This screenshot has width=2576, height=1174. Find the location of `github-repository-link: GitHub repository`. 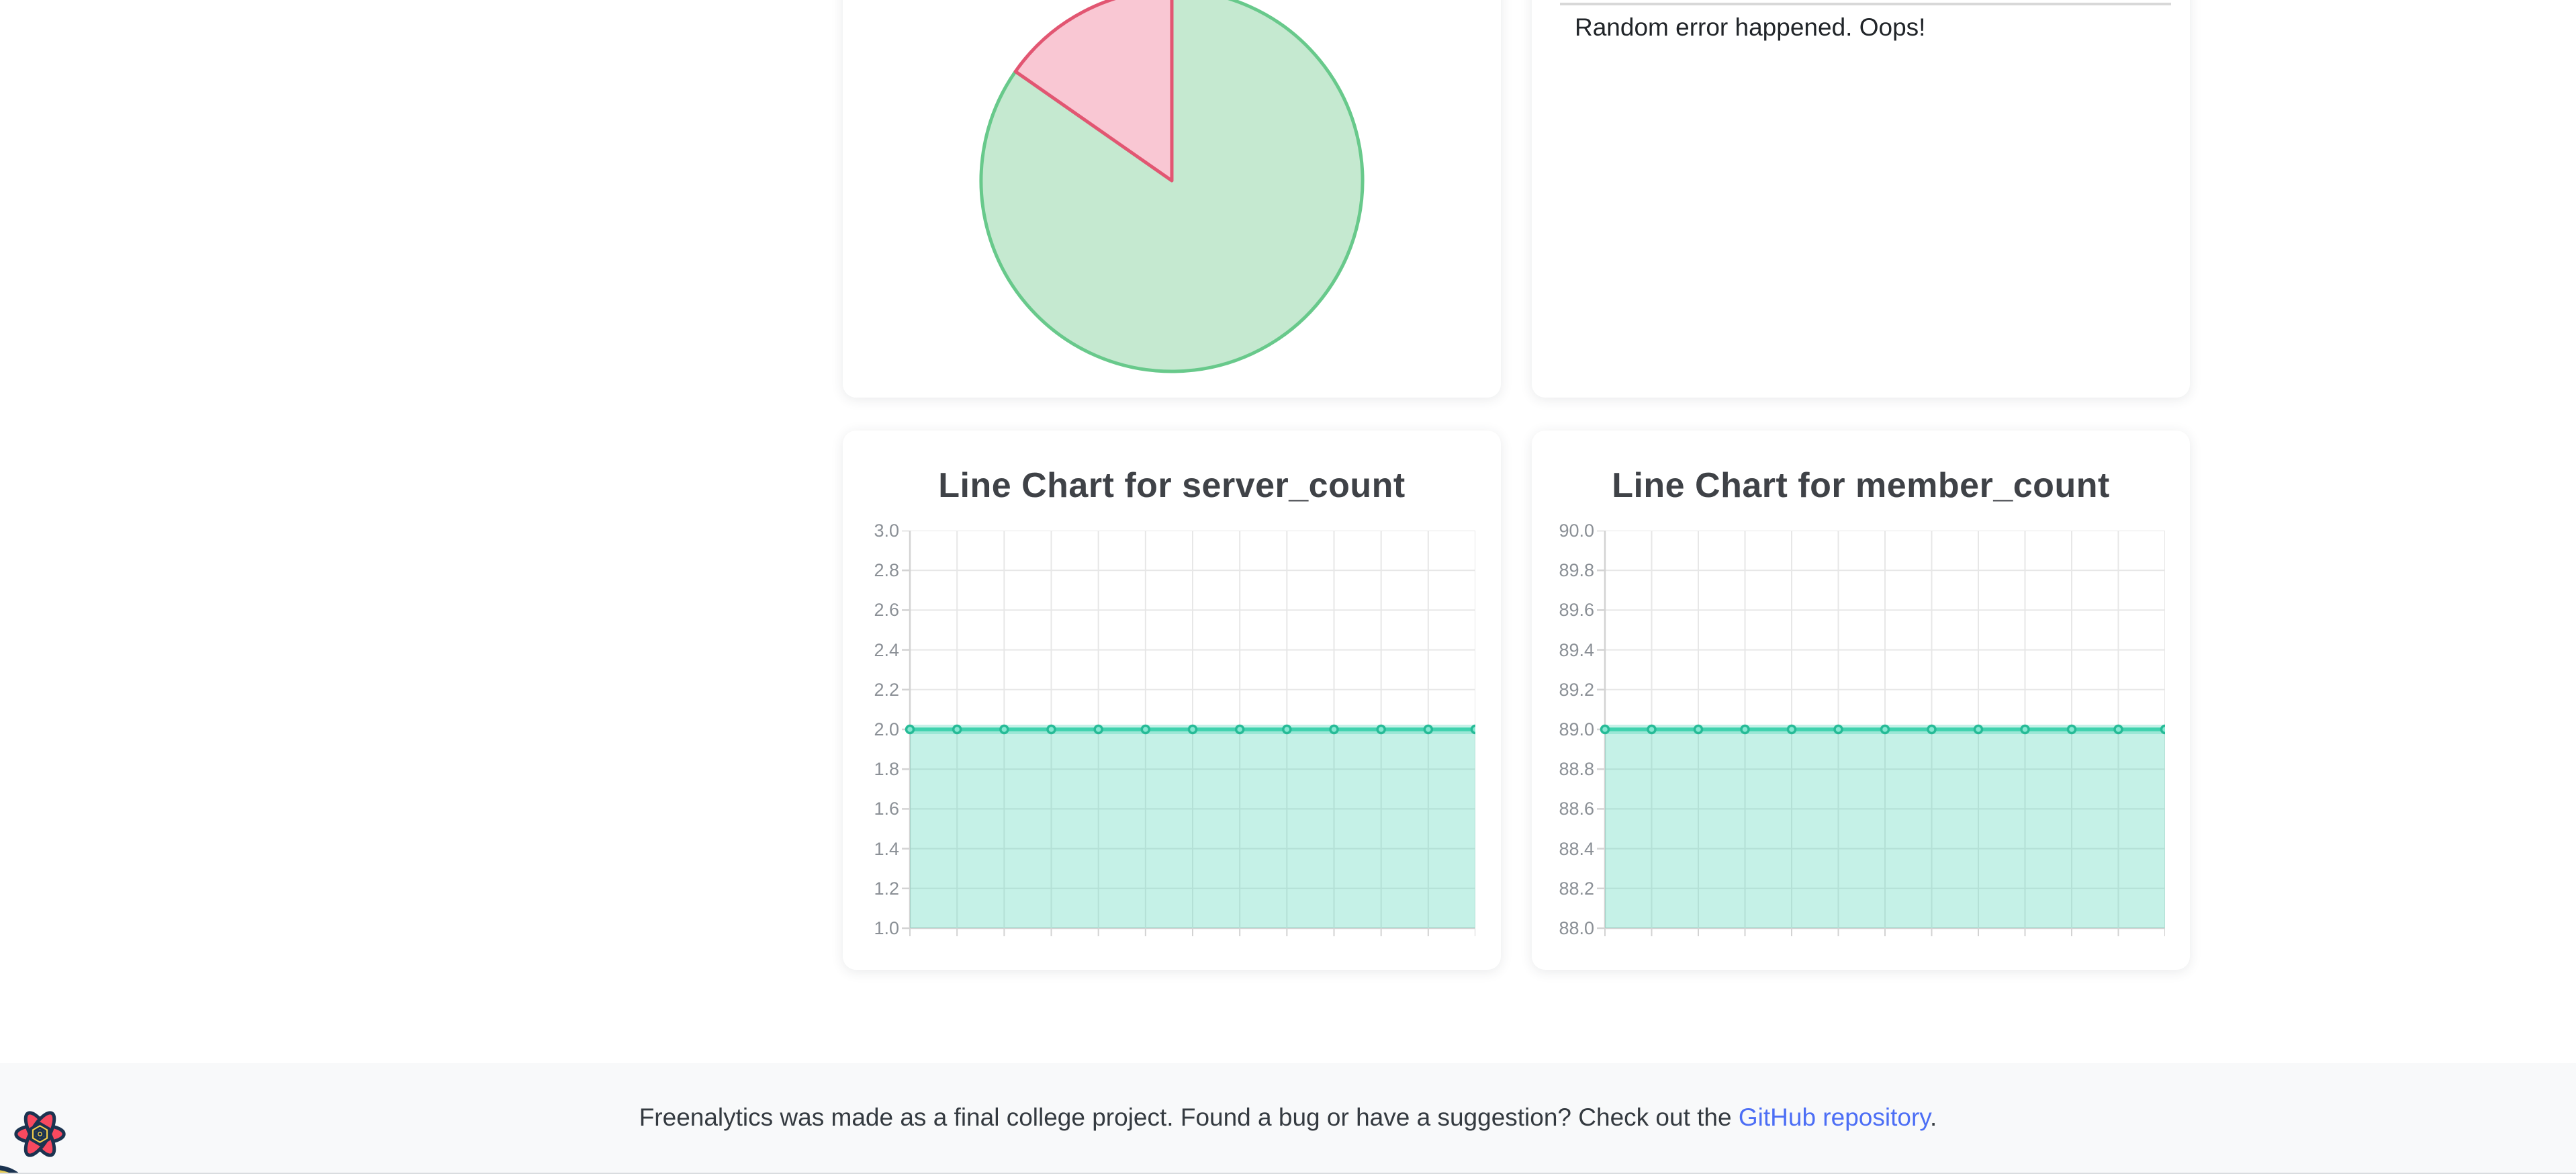

github-repository-link: GitHub repository is located at coordinates (1834, 1117).